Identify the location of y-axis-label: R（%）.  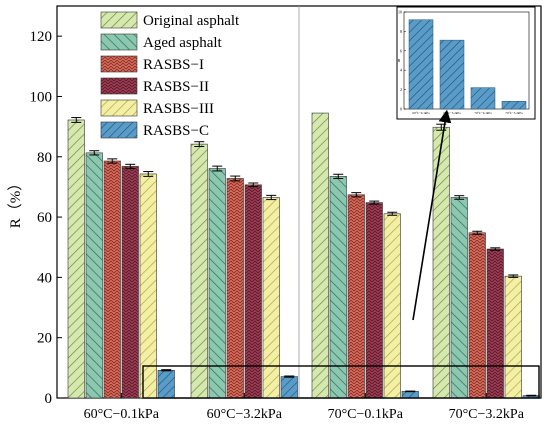
(15, 202).